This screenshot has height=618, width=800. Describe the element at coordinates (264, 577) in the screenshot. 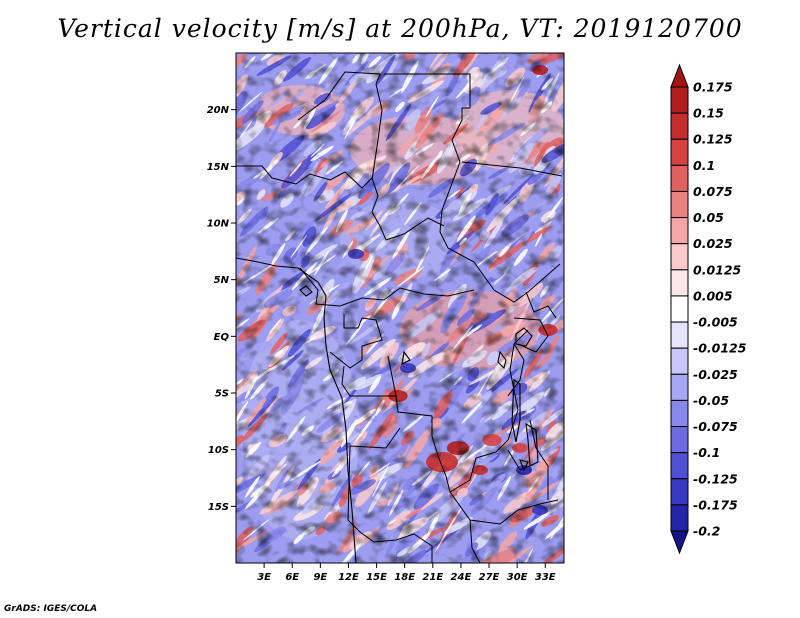

I see `lon-tick-label: 3E` at that location.